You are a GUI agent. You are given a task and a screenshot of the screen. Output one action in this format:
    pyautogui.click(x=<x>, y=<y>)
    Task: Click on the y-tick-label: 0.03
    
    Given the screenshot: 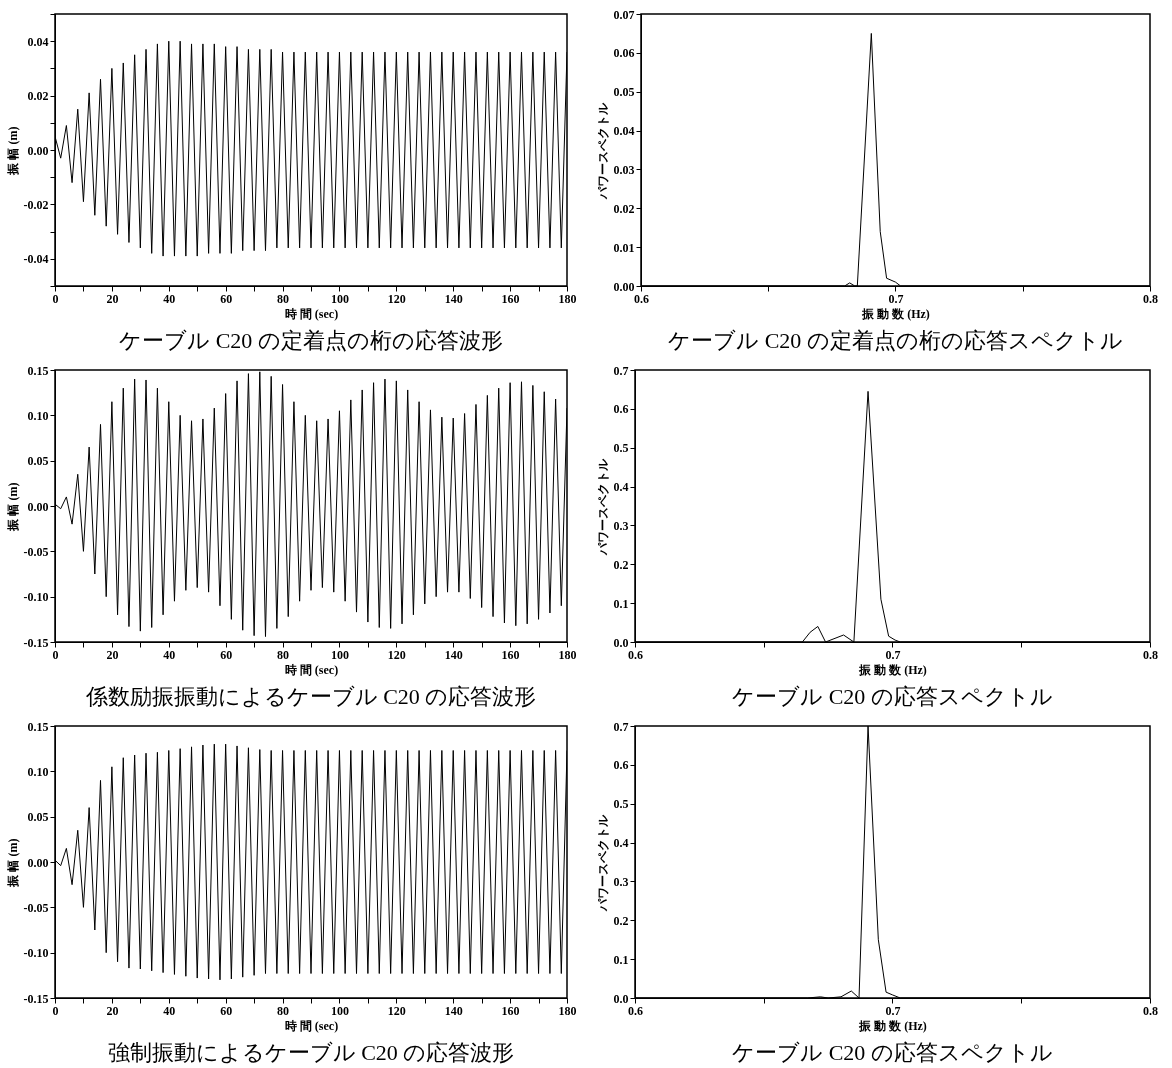 What is the action you would take?
    pyautogui.click(x=624, y=169)
    